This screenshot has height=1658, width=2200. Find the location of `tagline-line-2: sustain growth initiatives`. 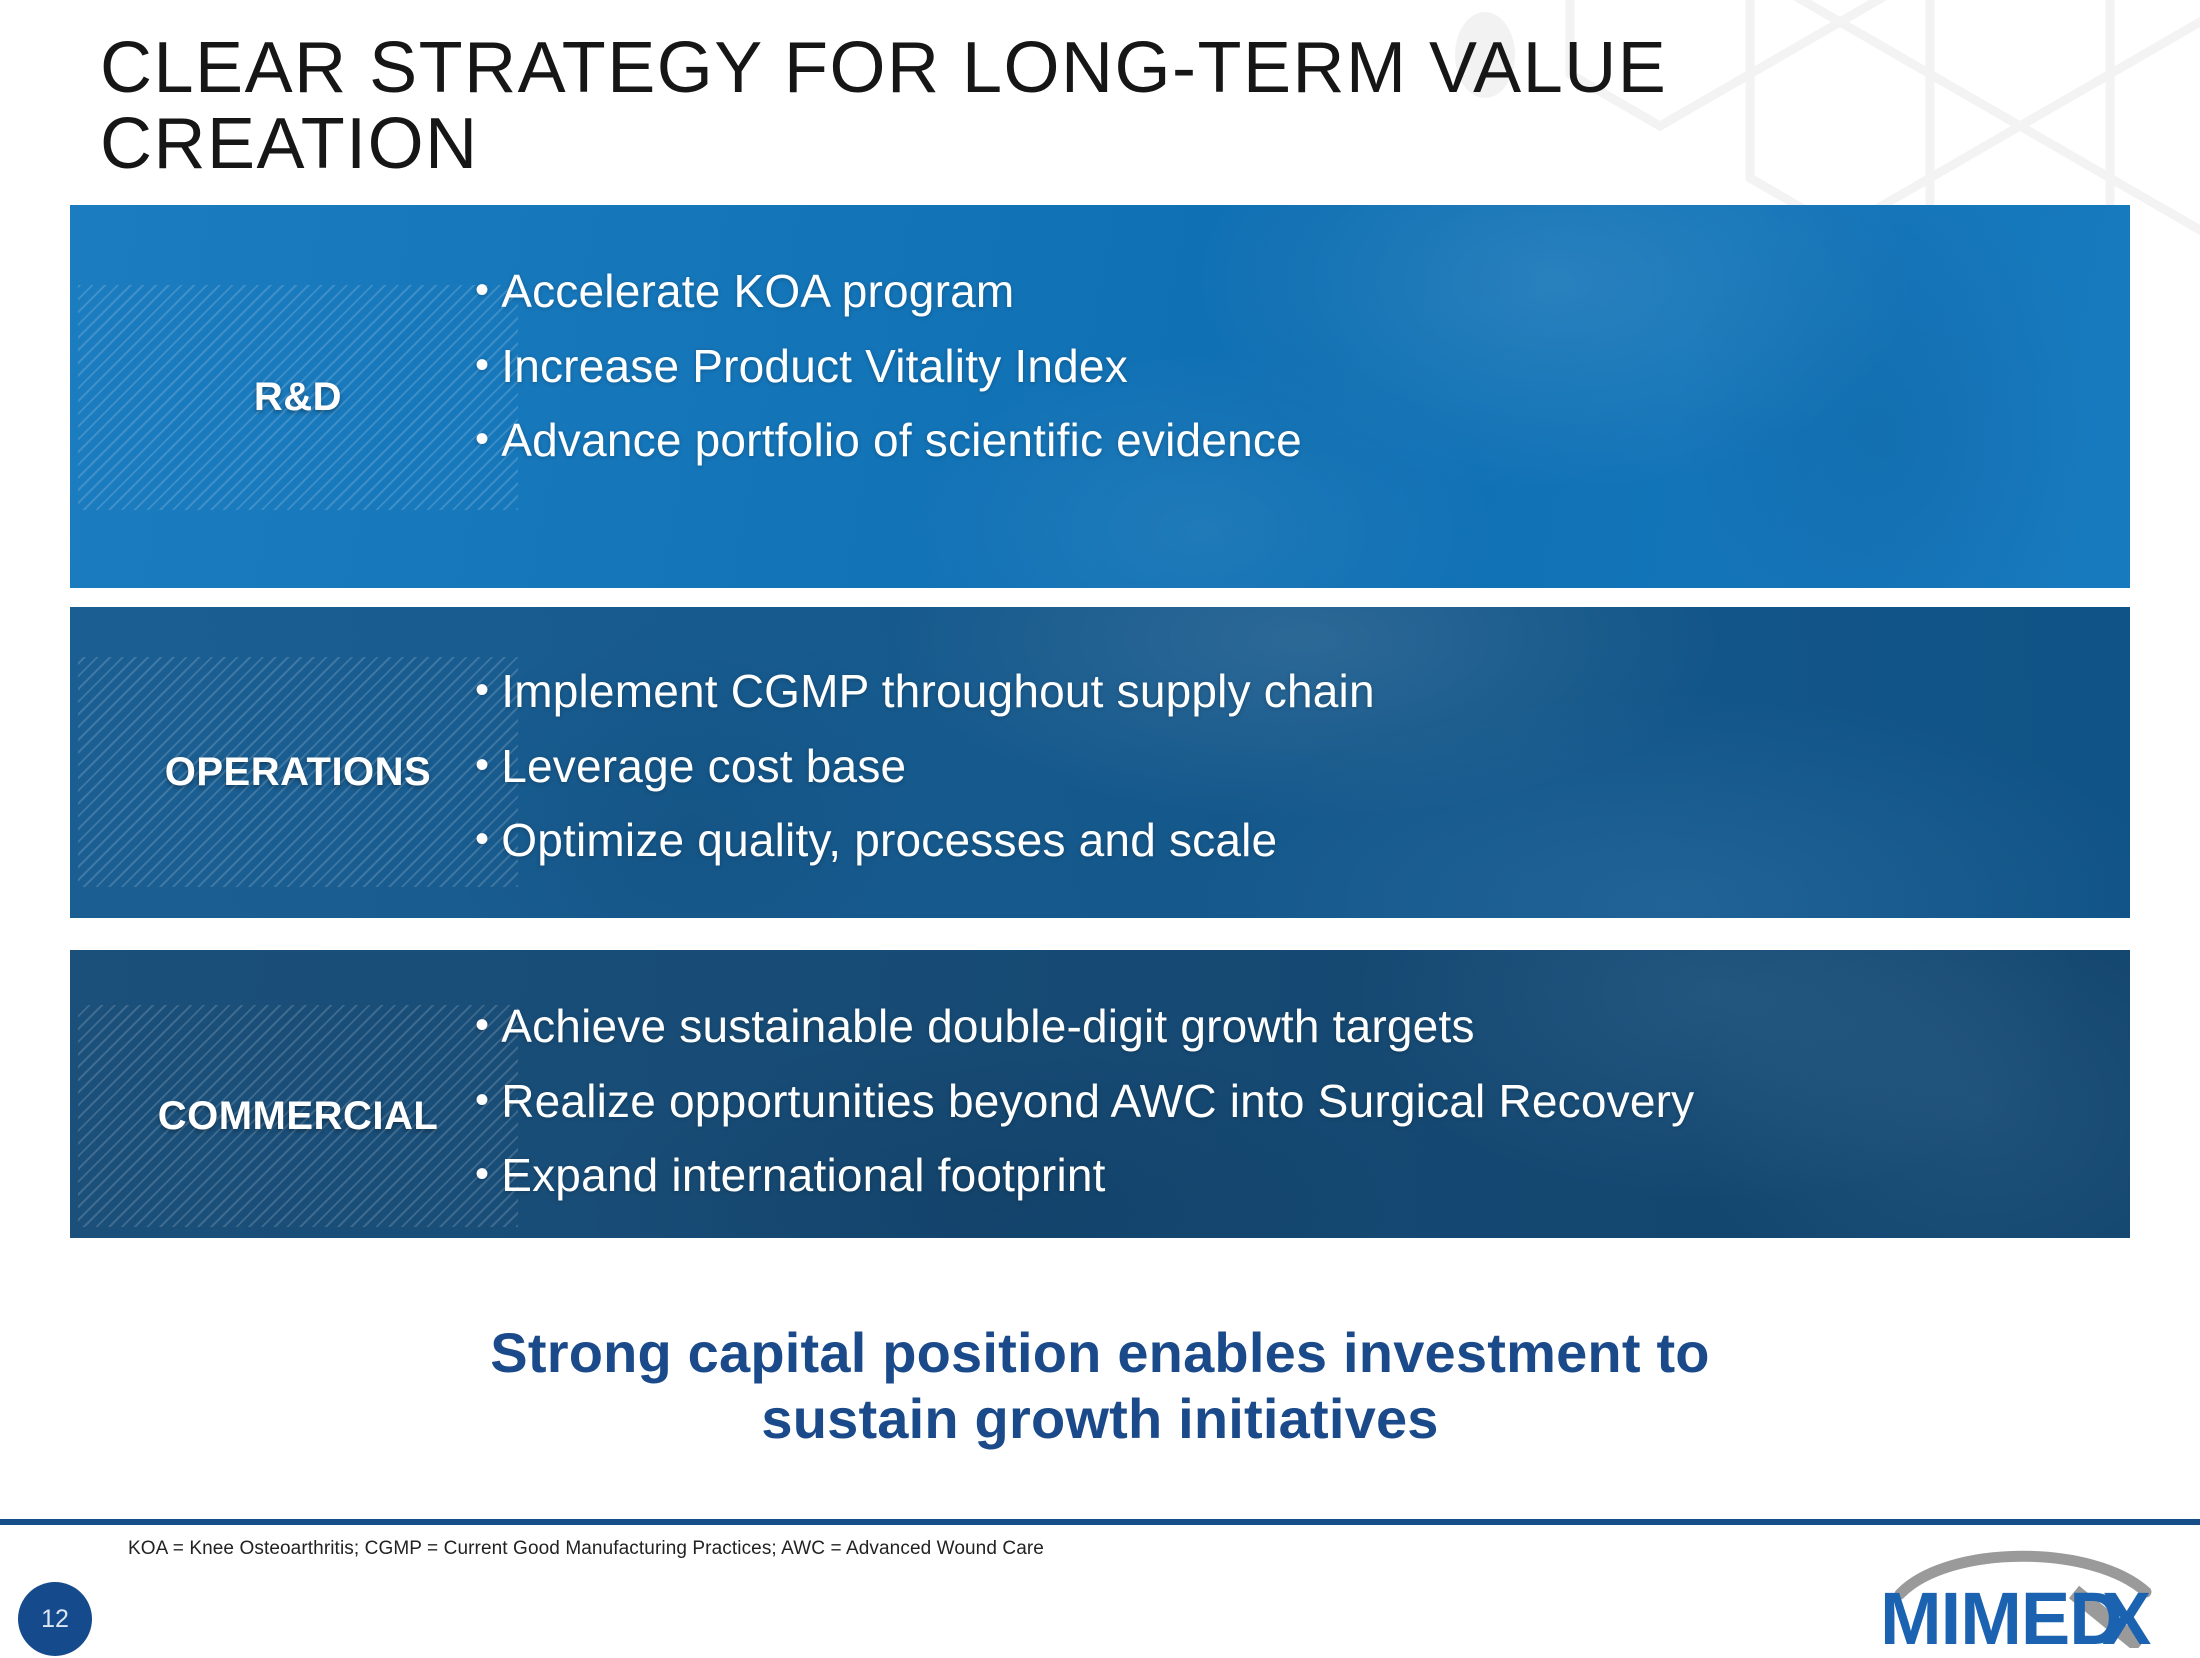

tagline-line-2: sustain growth initiatives is located at coordinates (1100, 1419).